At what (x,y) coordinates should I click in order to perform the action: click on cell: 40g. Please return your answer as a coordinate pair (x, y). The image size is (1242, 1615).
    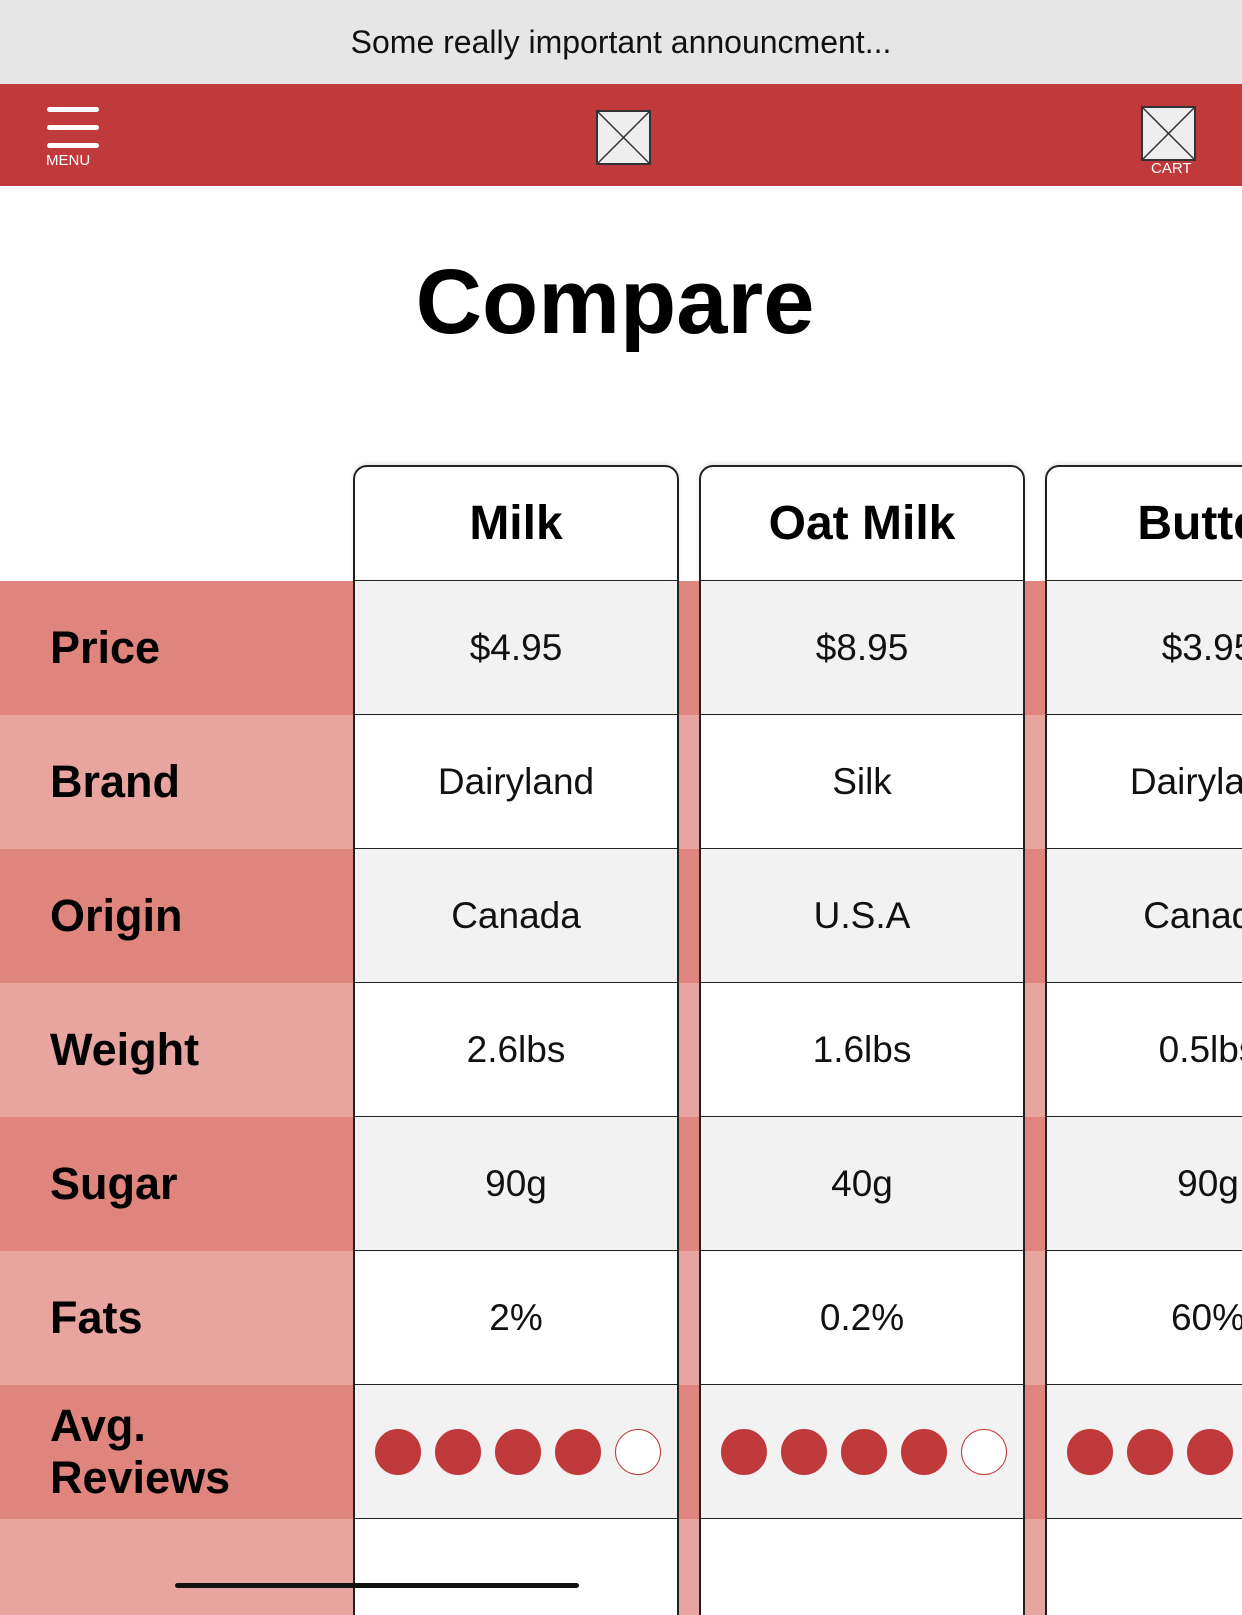
    Looking at the image, I should click on (862, 1184).